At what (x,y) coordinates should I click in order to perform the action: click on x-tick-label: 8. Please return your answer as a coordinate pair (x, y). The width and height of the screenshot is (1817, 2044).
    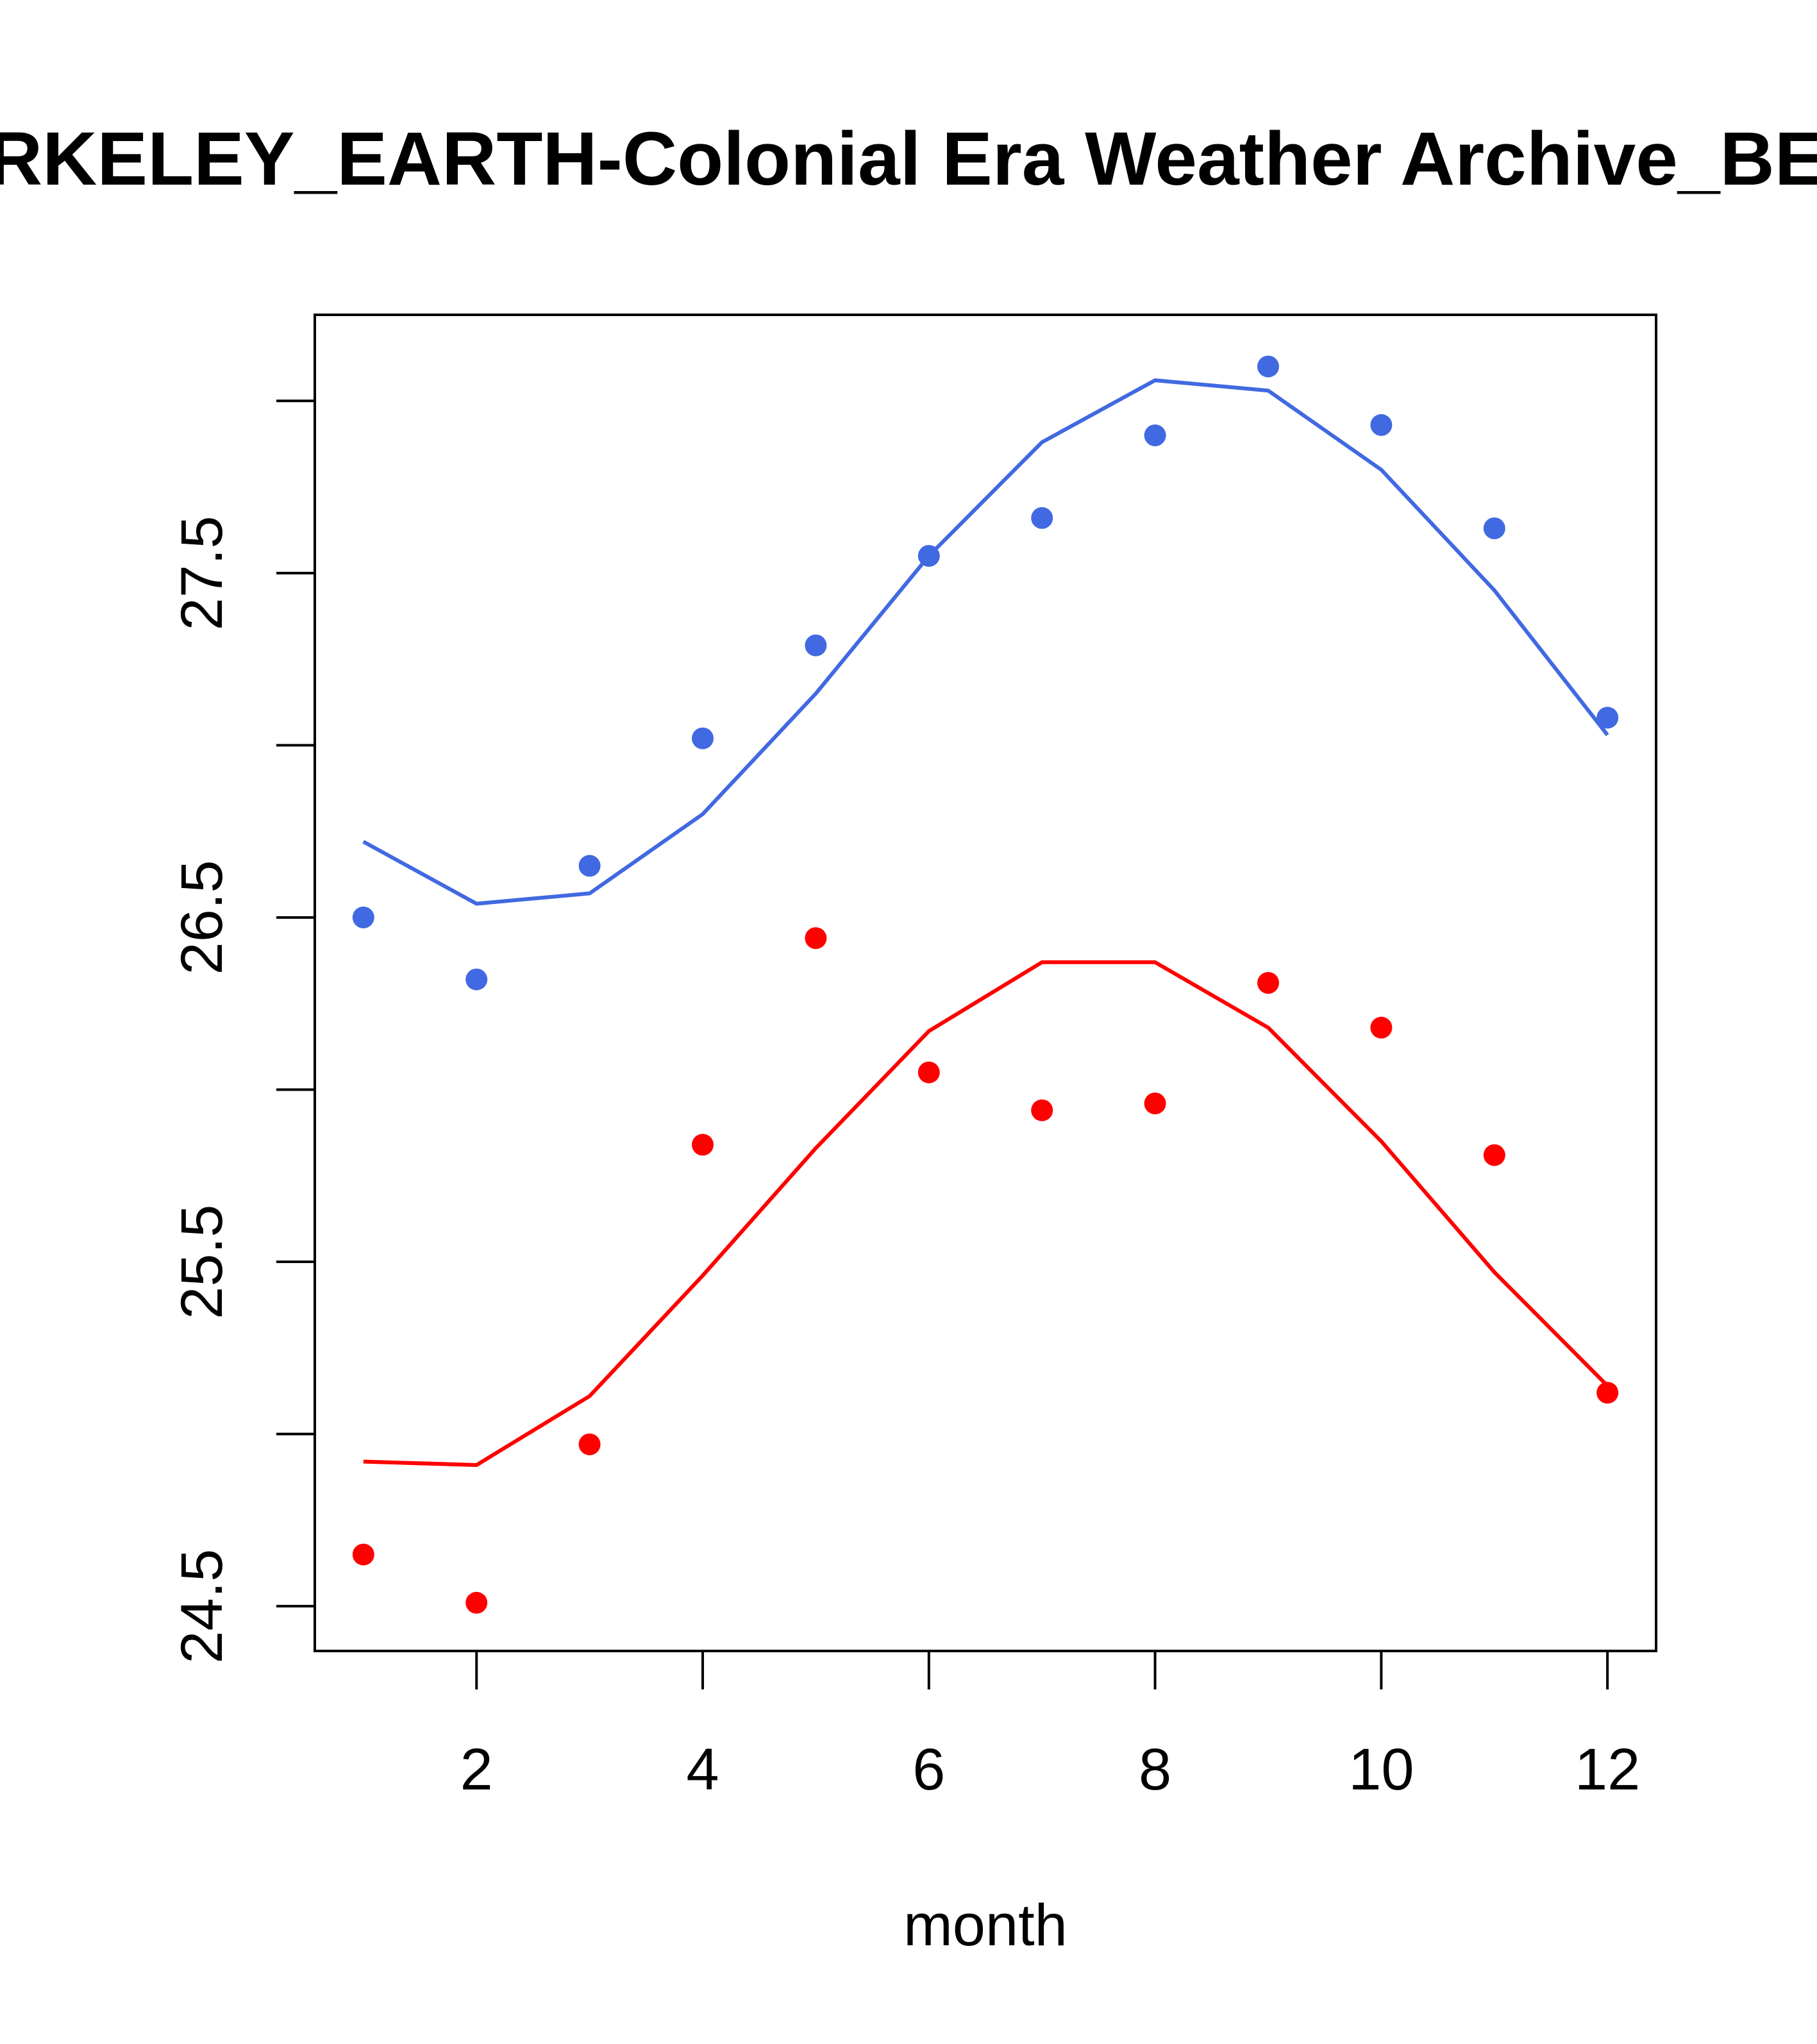
    Looking at the image, I should click on (1155, 1769).